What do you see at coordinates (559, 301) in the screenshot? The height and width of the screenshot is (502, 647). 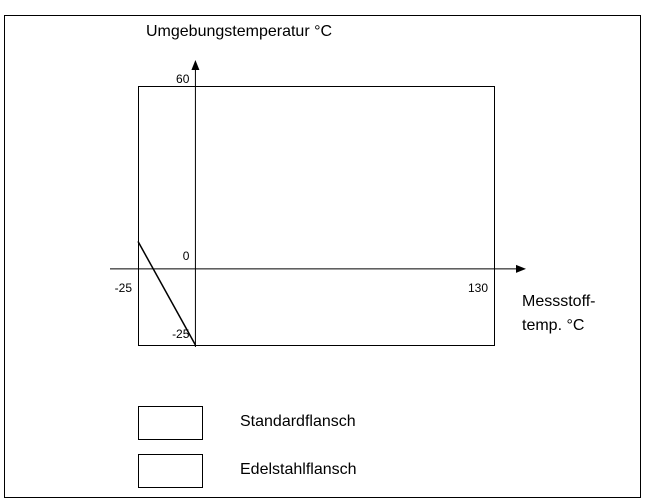 I see `x-axis-label: Messstoff-` at bounding box center [559, 301].